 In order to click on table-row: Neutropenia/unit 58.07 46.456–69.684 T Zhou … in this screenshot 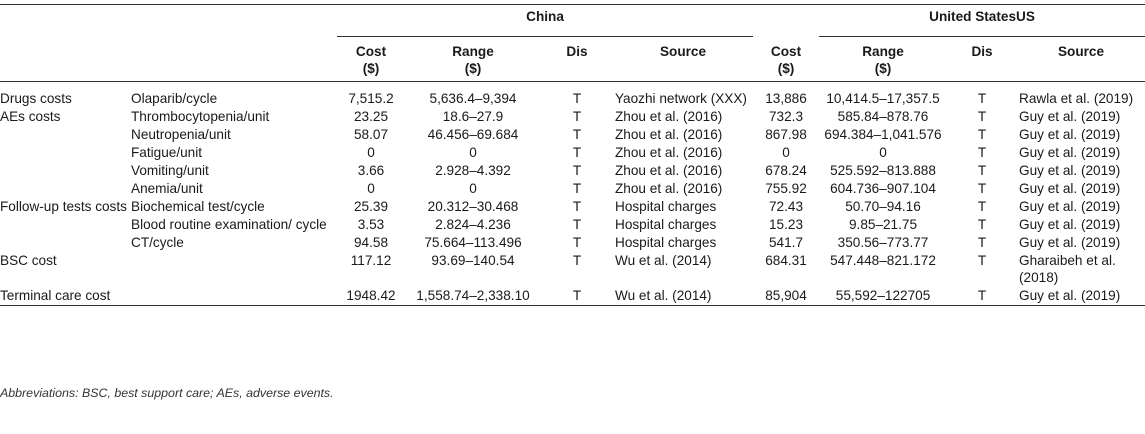, I will do `click(572, 135)`.